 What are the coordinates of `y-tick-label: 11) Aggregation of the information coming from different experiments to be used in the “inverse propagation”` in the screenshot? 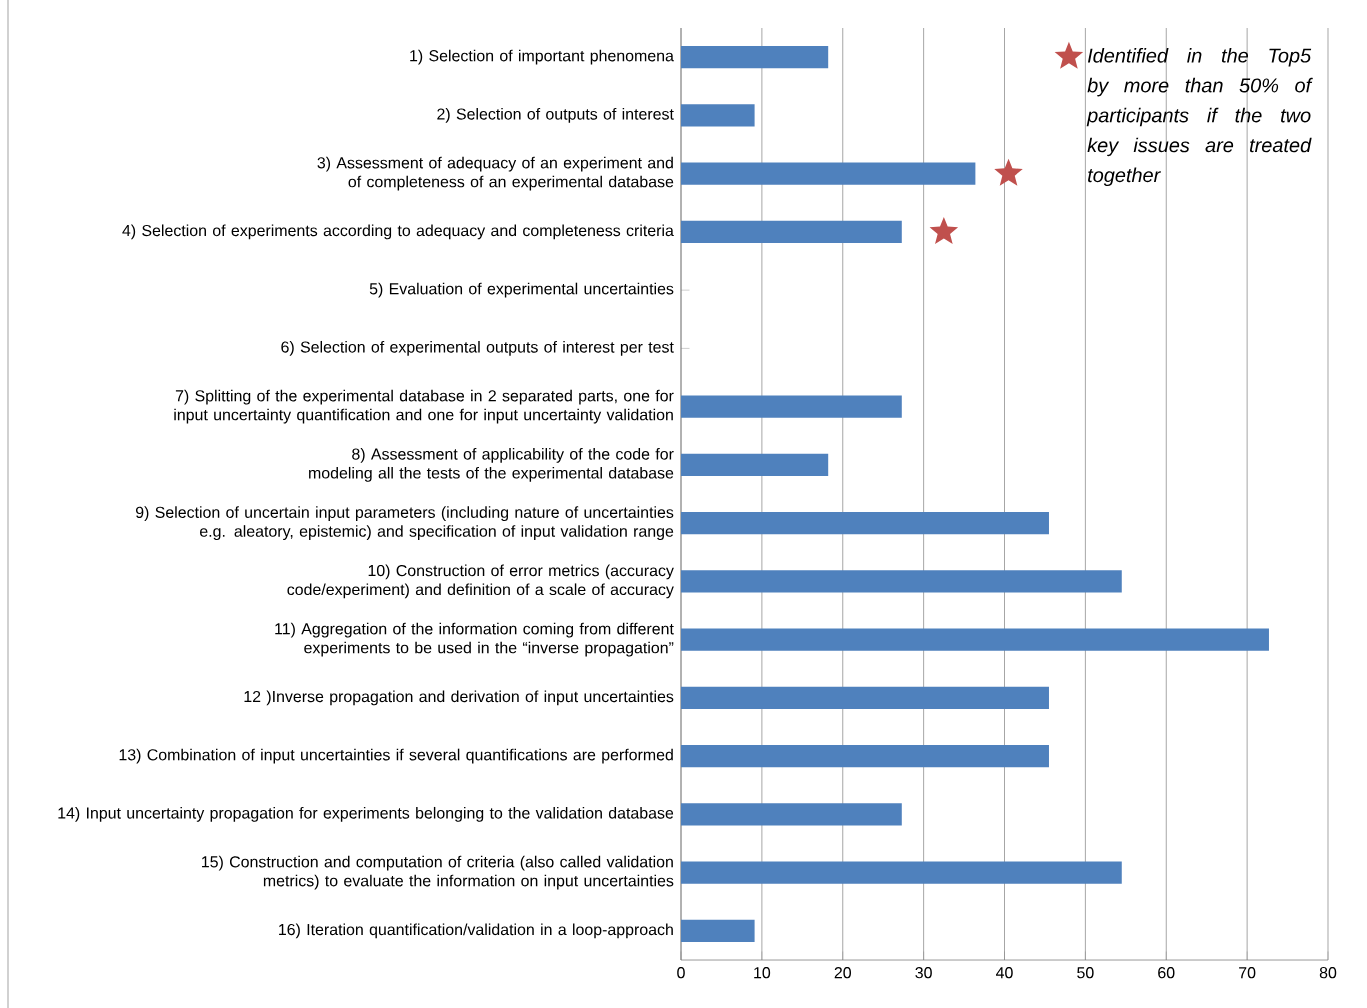 It's located at (474, 639).